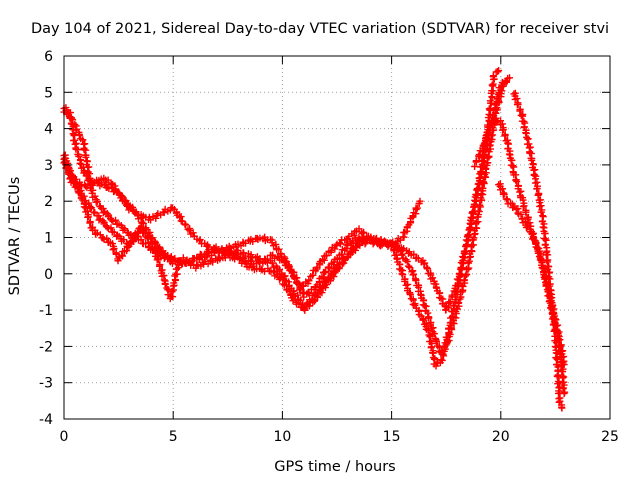 The width and height of the screenshot is (640, 480). What do you see at coordinates (46, 420) in the screenshot?
I see `y-tick-label: -4` at bounding box center [46, 420].